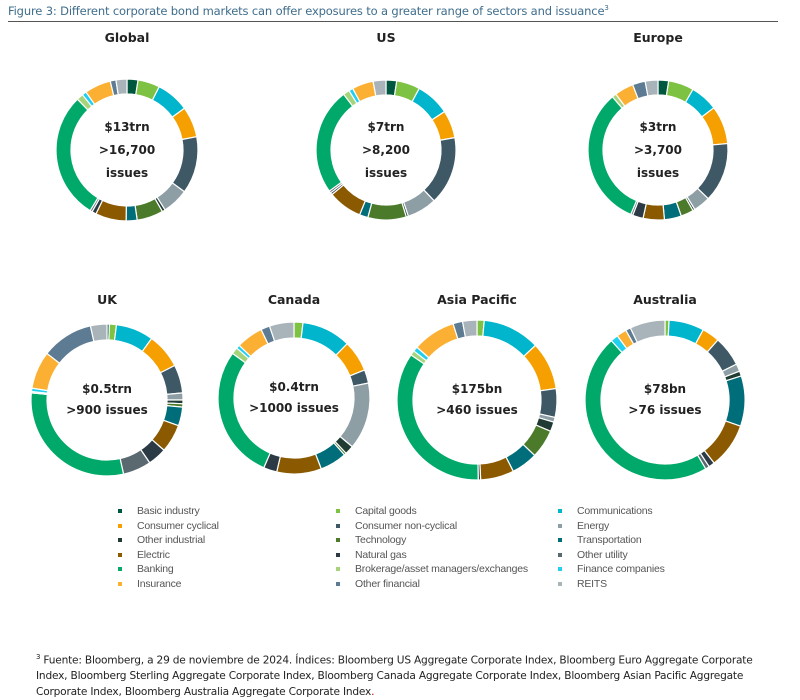 The image size is (800, 700). What do you see at coordinates (386, 126) in the screenshot?
I see `donut-center-line: $7trn` at bounding box center [386, 126].